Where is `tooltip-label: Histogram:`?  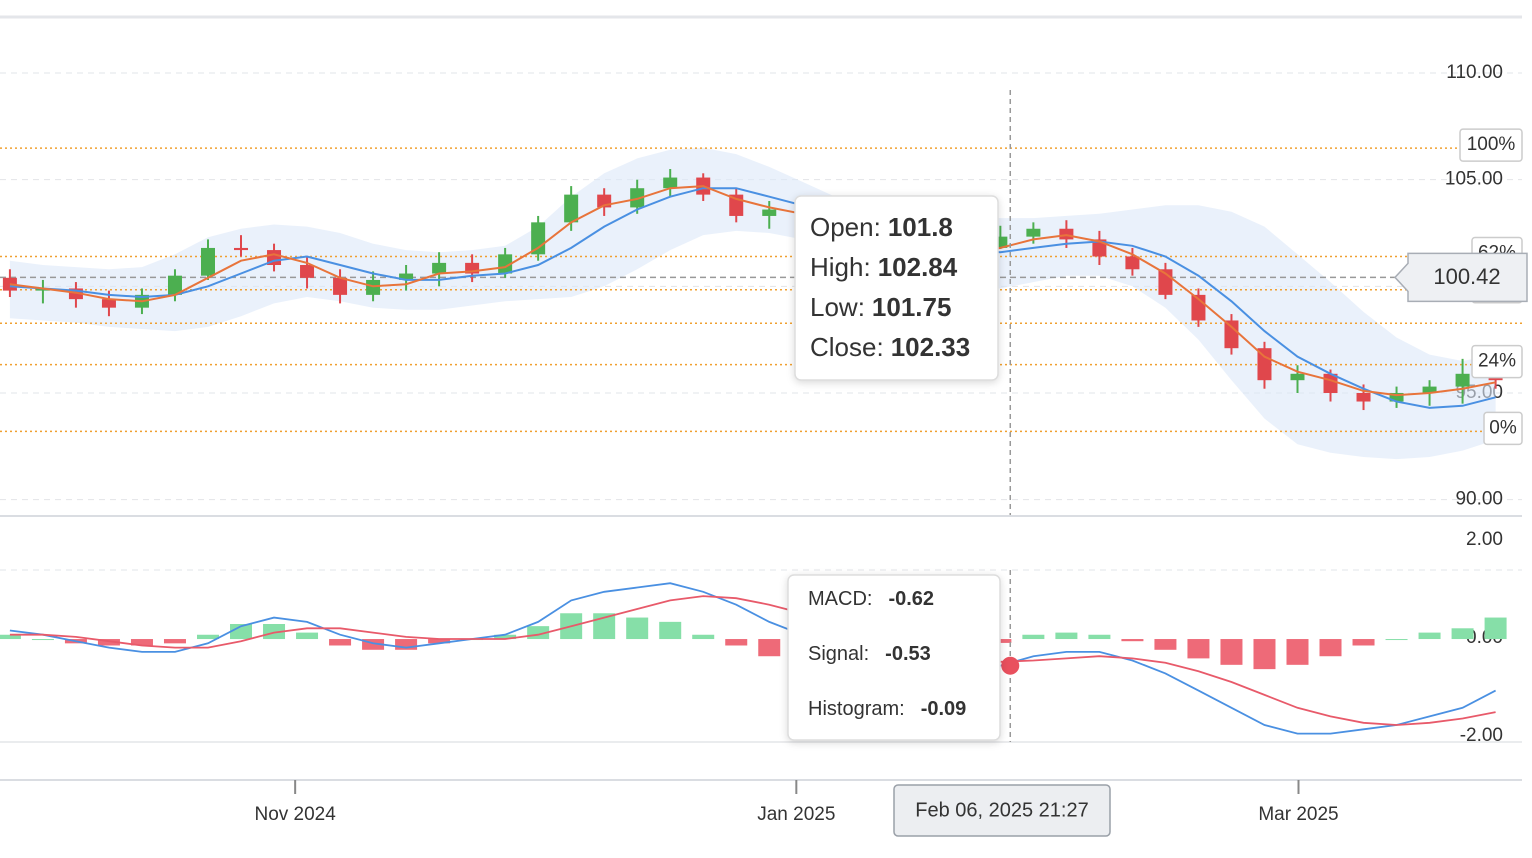
tooltip-label: Histogram: is located at coordinates (856, 709).